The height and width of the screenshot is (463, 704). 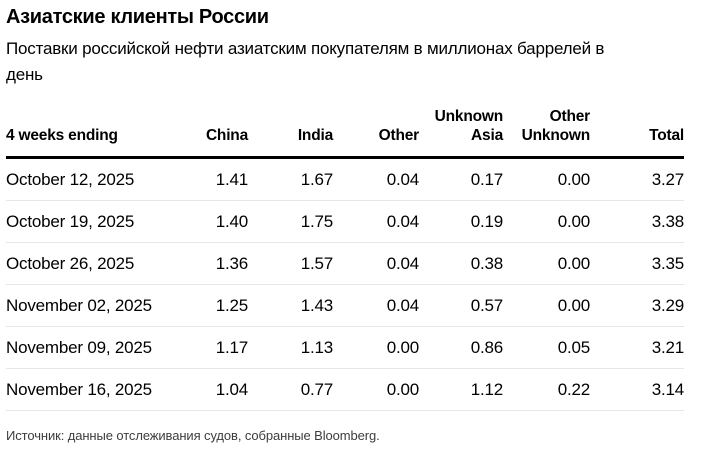 What do you see at coordinates (231, 179) in the screenshot?
I see `cell-value: 1.41` at bounding box center [231, 179].